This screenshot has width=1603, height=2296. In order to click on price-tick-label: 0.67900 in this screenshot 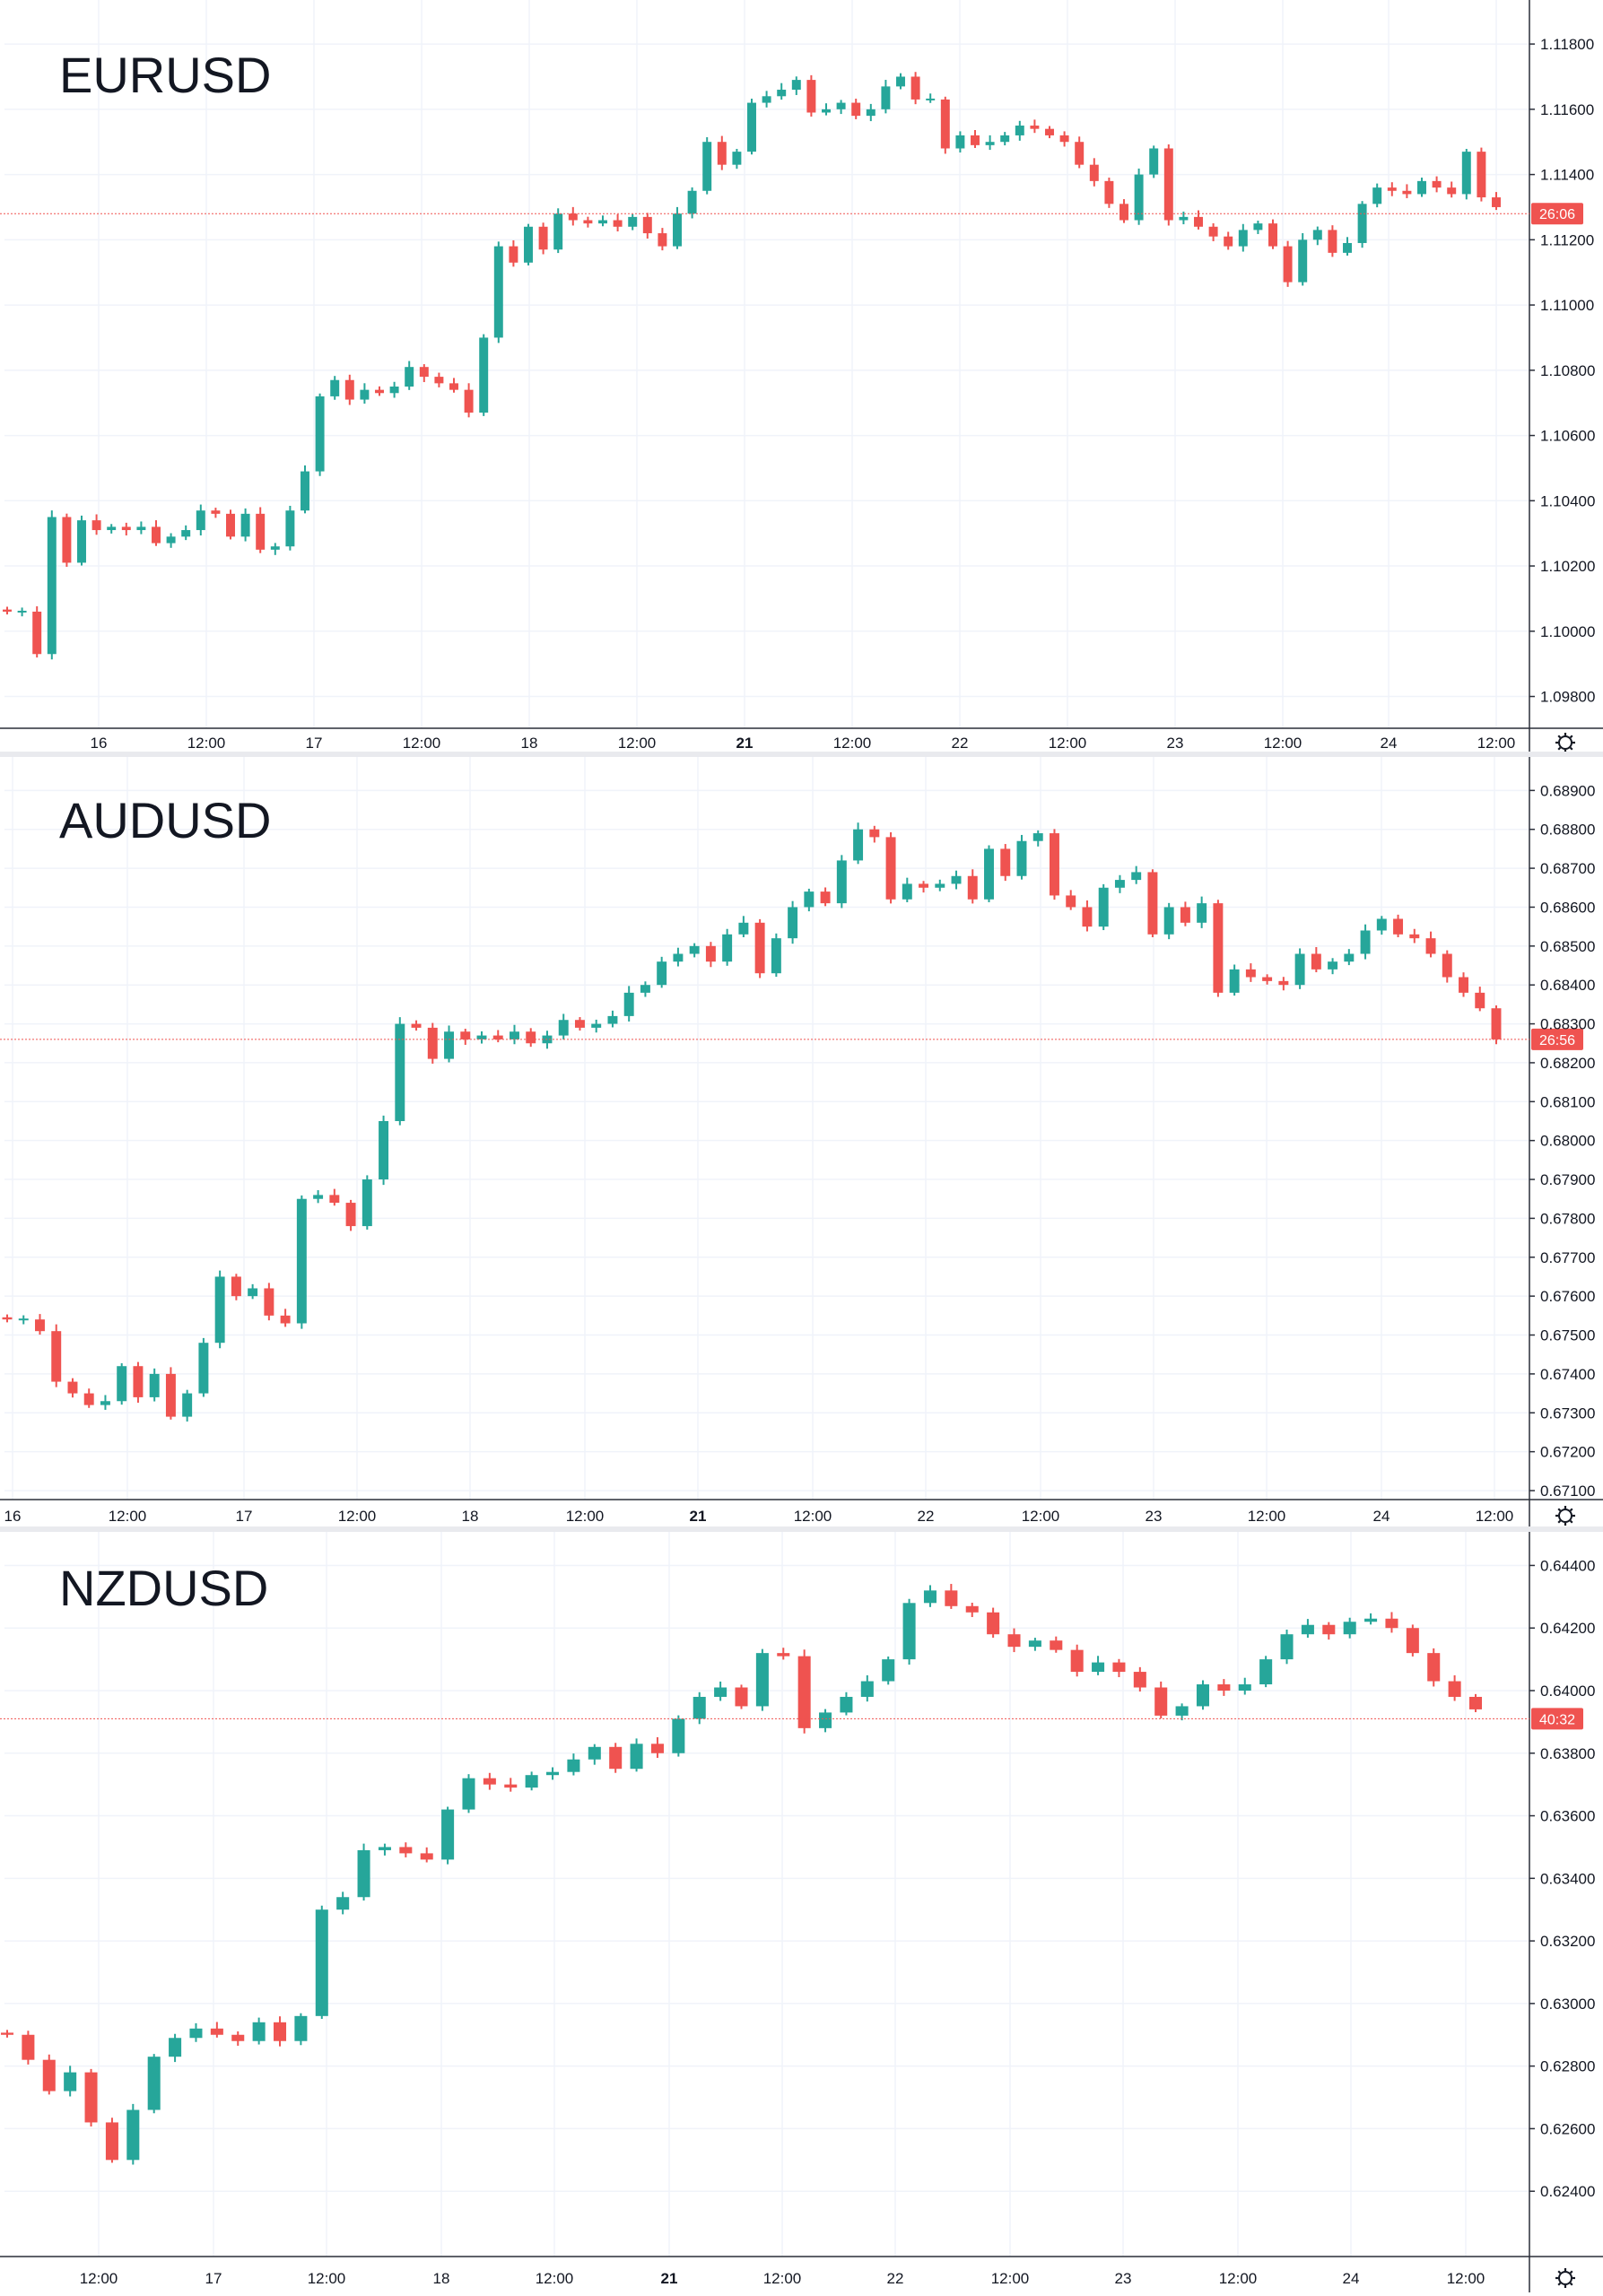, I will do `click(1568, 1179)`.